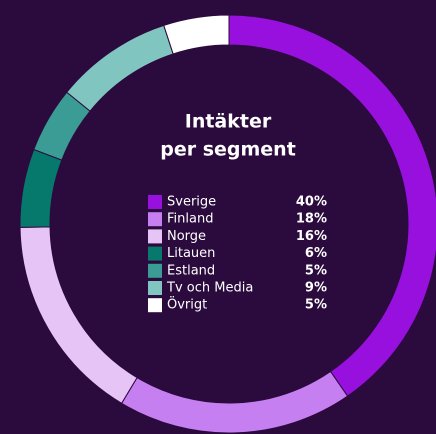 This screenshot has width=436, height=434. Describe the element at coordinates (228, 150) in the screenshot. I see `chart-title: per segment` at that location.